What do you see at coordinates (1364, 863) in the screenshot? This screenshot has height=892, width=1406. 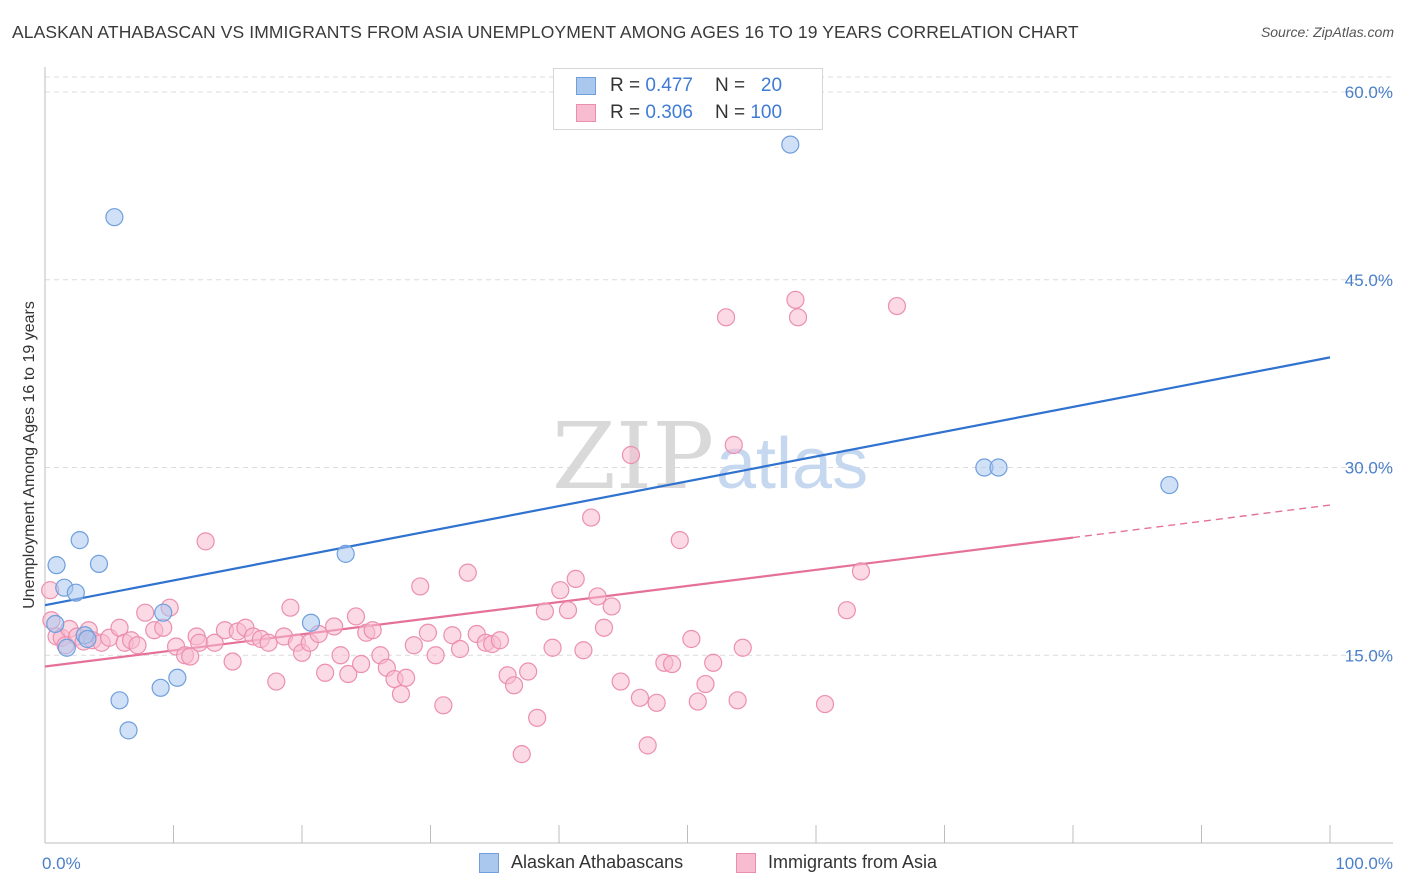 I see `x-tick-label: 100.0%` at bounding box center [1364, 863].